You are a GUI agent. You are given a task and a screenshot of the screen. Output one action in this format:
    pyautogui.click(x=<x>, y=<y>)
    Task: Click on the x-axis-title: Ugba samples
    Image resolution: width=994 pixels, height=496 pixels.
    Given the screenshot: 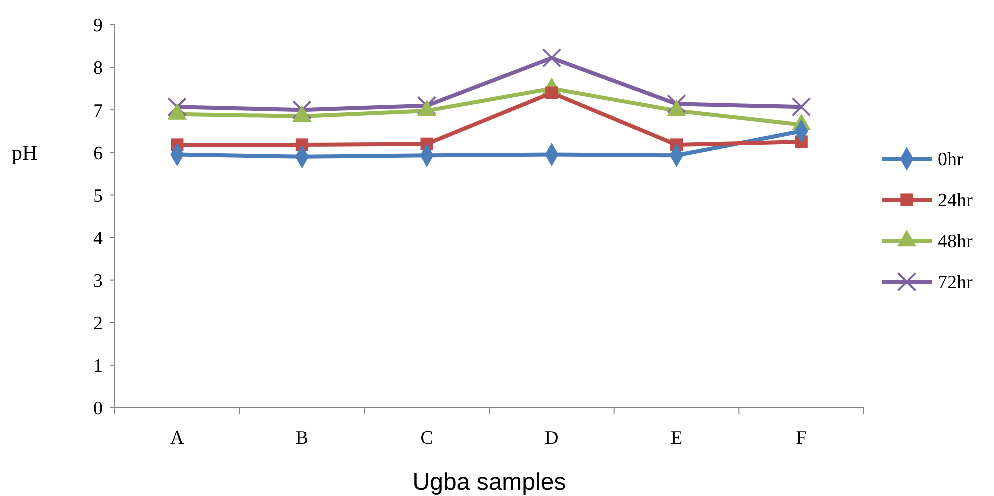 What is the action you would take?
    pyautogui.click(x=489, y=482)
    